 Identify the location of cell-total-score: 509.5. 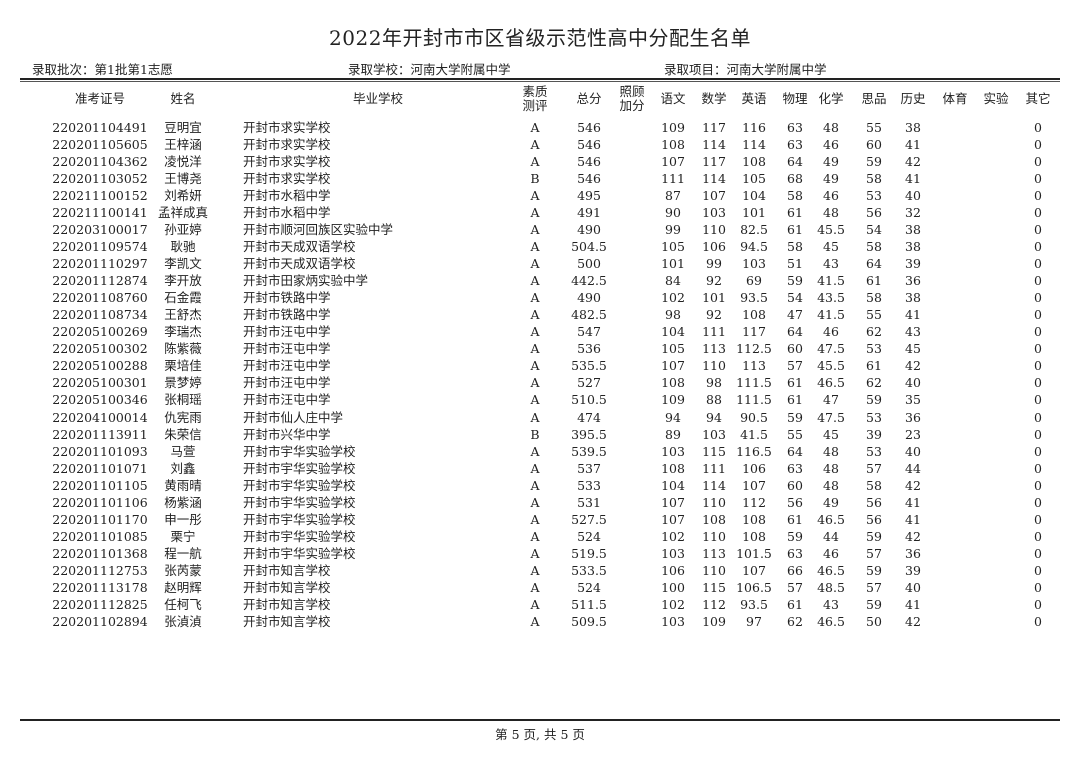
(589, 621).